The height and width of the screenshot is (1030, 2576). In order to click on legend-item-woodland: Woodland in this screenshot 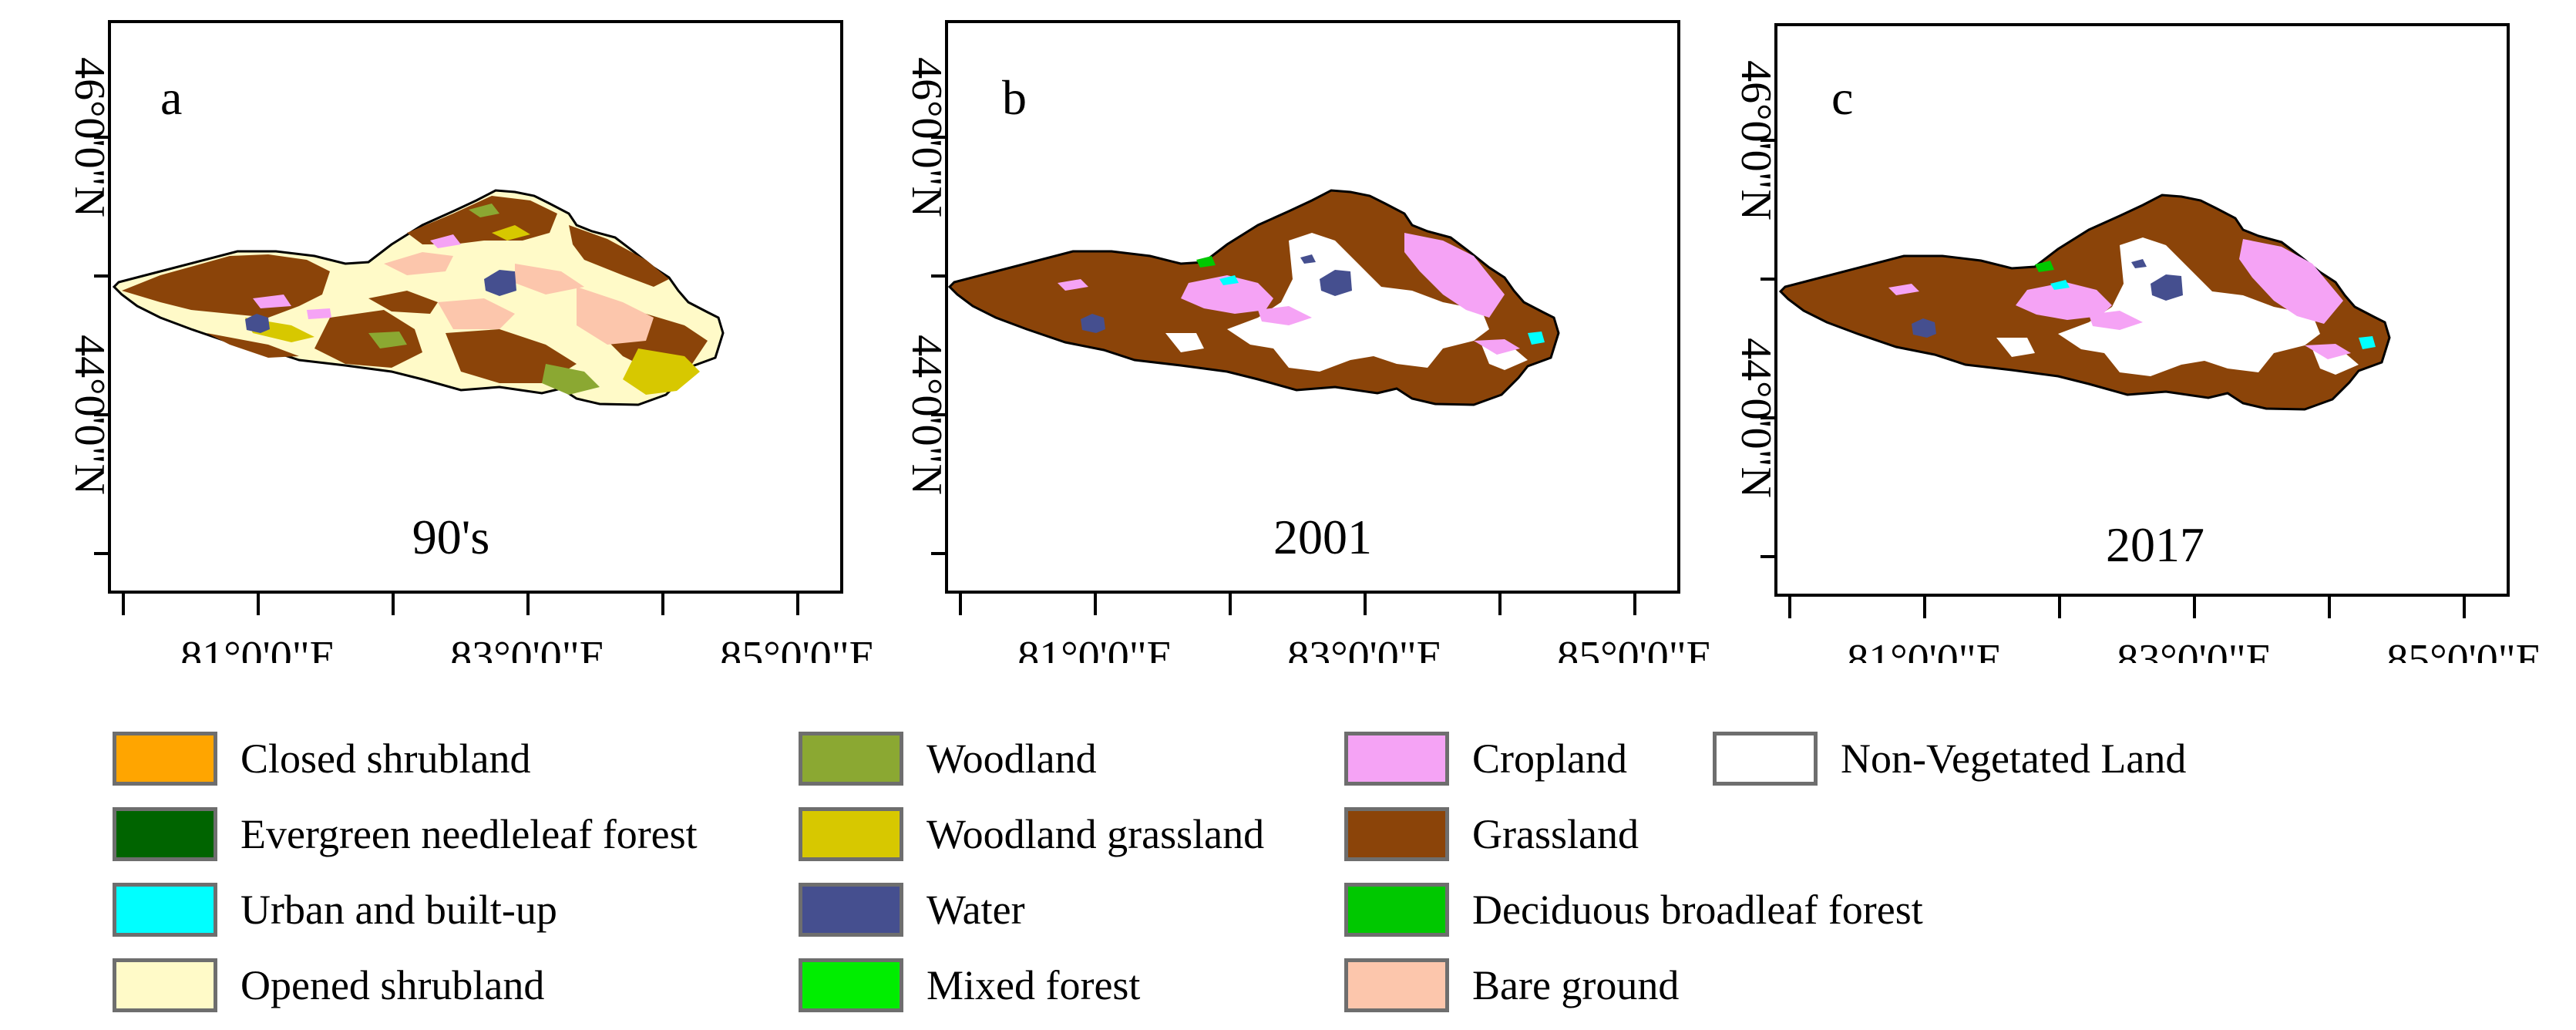, I will do `click(948, 759)`.